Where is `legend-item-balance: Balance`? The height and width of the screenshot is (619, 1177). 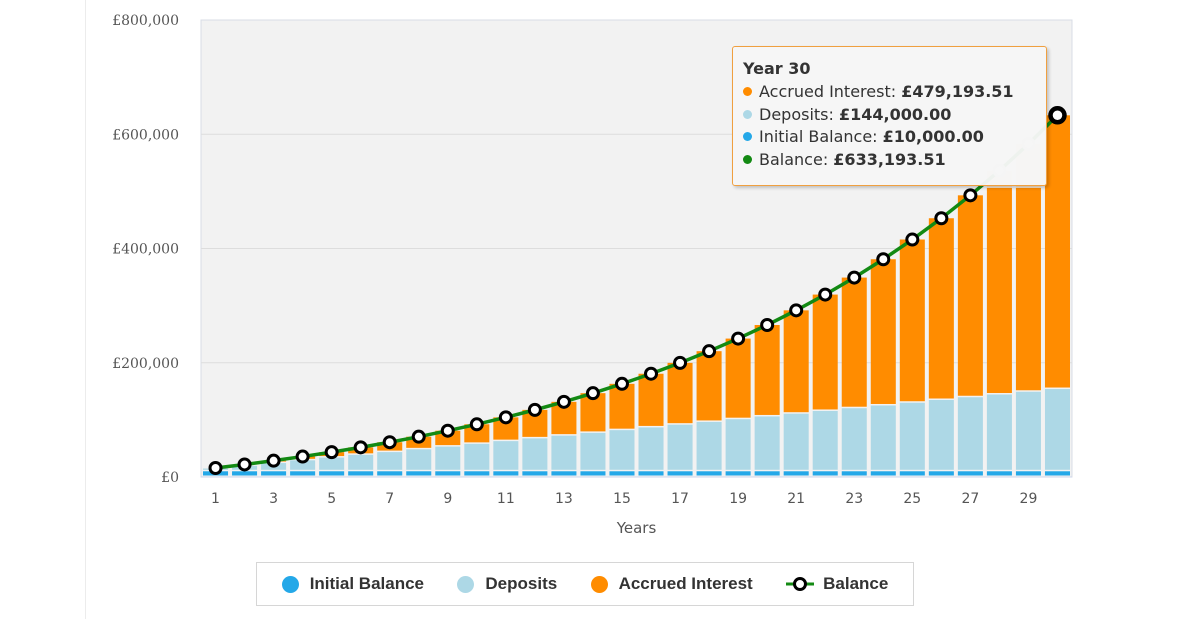
legend-item-balance: Balance is located at coordinates (837, 584).